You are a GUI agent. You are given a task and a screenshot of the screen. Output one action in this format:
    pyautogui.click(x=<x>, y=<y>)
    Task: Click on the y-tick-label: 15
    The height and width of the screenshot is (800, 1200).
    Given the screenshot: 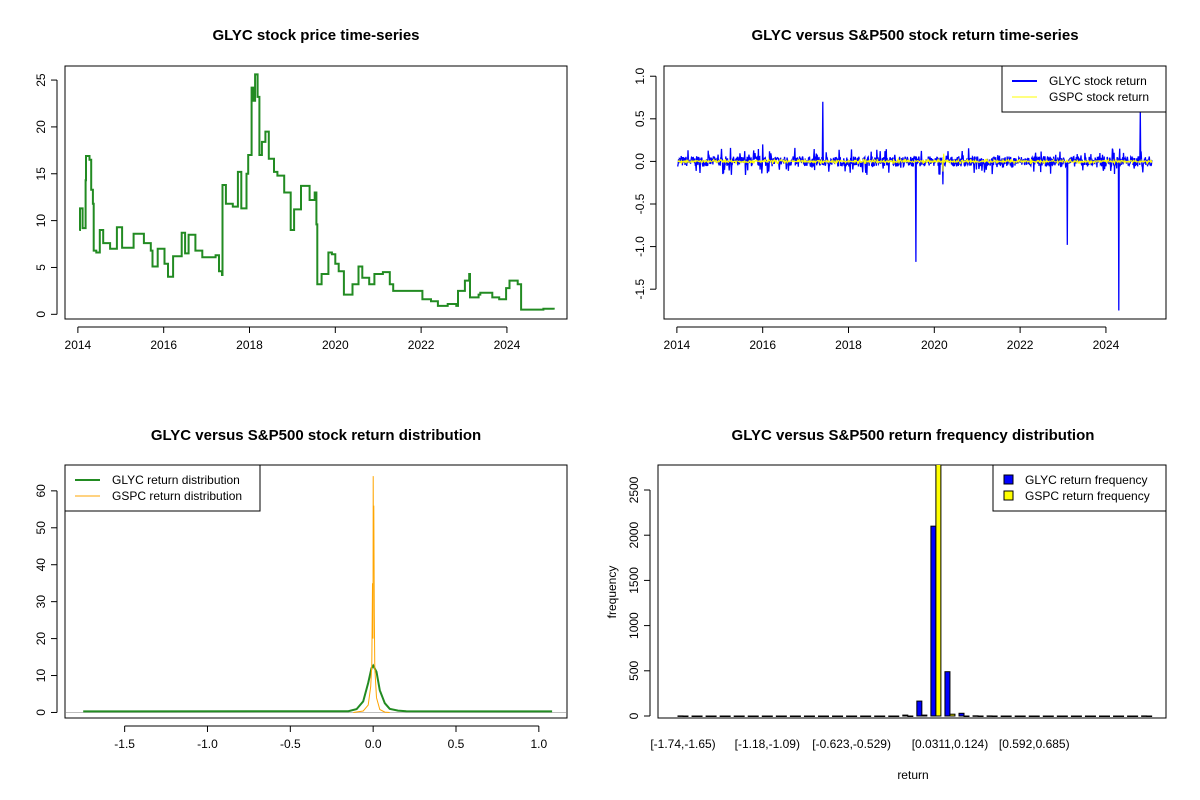 What is the action you would take?
    pyautogui.click(x=41, y=174)
    